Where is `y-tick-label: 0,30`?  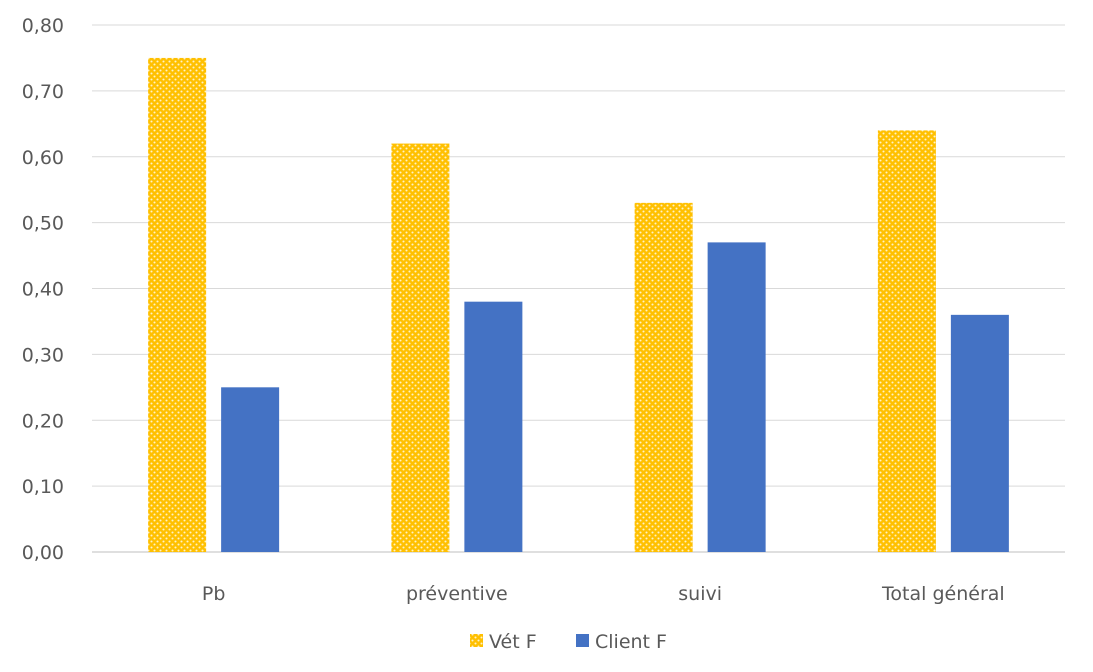 y-tick-label: 0,30 is located at coordinates (43, 355).